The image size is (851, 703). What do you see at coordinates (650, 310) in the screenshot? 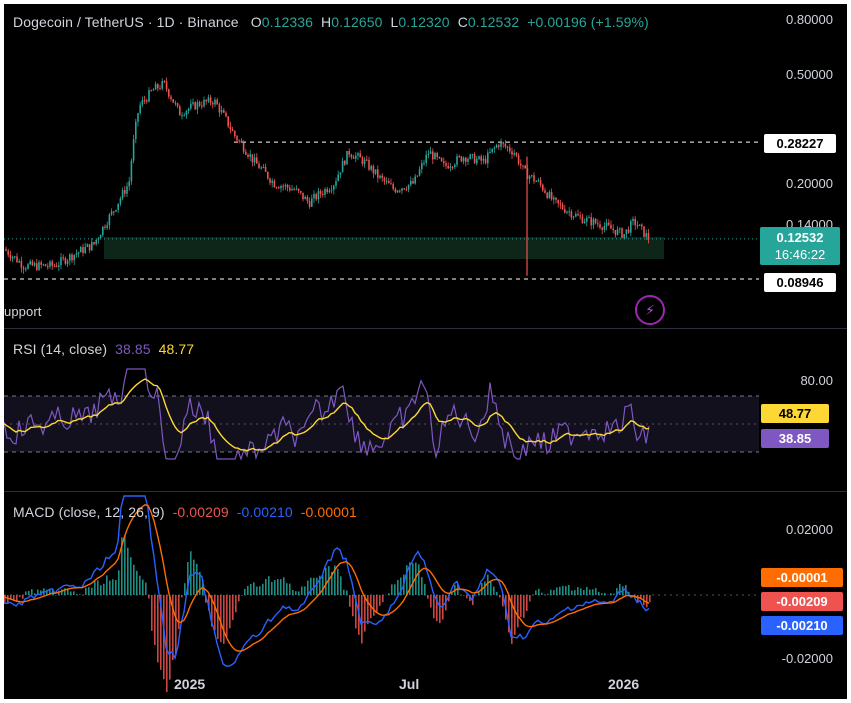
I see `lightning-icon: ⚡` at bounding box center [650, 310].